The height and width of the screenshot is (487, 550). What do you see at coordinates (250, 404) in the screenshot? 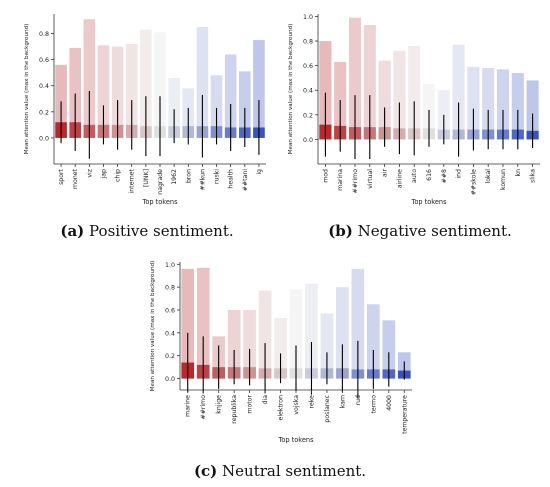
I see `x-tick-label: motor` at bounding box center [250, 404].